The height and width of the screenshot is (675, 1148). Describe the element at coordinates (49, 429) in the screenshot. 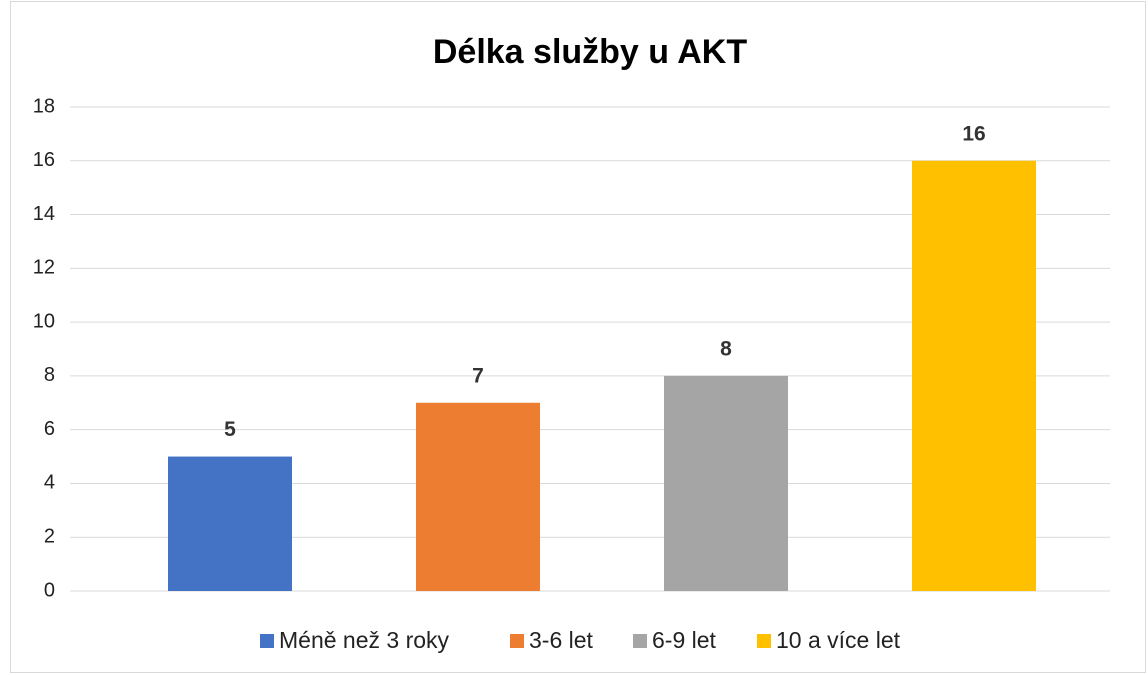

I see `y-tick-label: 6` at that location.